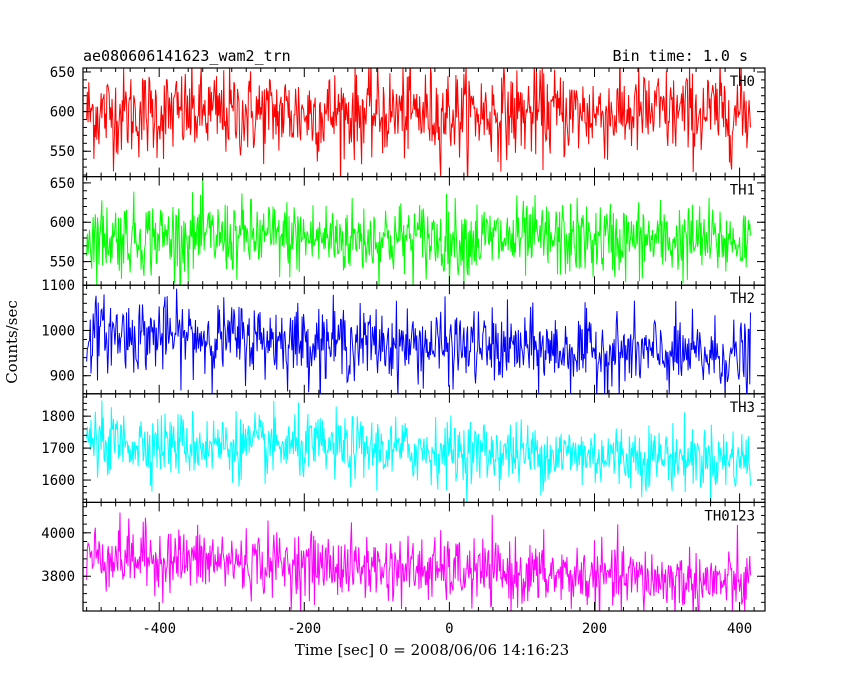 This screenshot has width=850, height=680. What do you see at coordinates (418, 451) in the screenshot?
I see `series-th3-line` at bounding box center [418, 451].